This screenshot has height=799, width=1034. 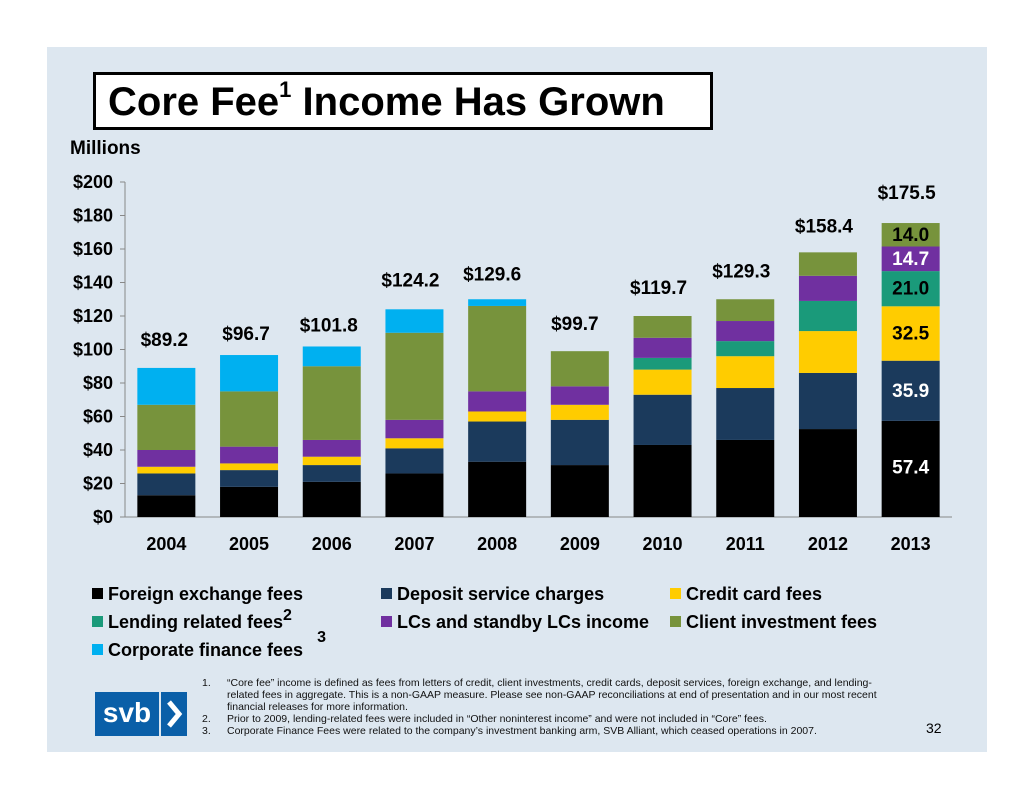 What do you see at coordinates (824, 226) in the screenshot?
I see `bar-total-label: $158.4` at bounding box center [824, 226].